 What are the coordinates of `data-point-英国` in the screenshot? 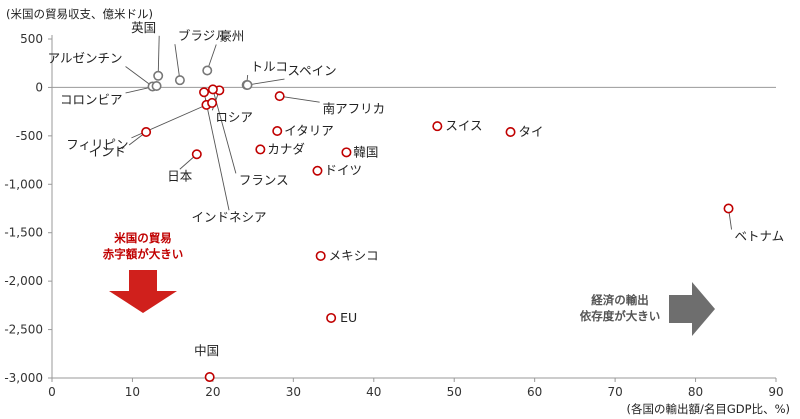 It's located at (158, 75).